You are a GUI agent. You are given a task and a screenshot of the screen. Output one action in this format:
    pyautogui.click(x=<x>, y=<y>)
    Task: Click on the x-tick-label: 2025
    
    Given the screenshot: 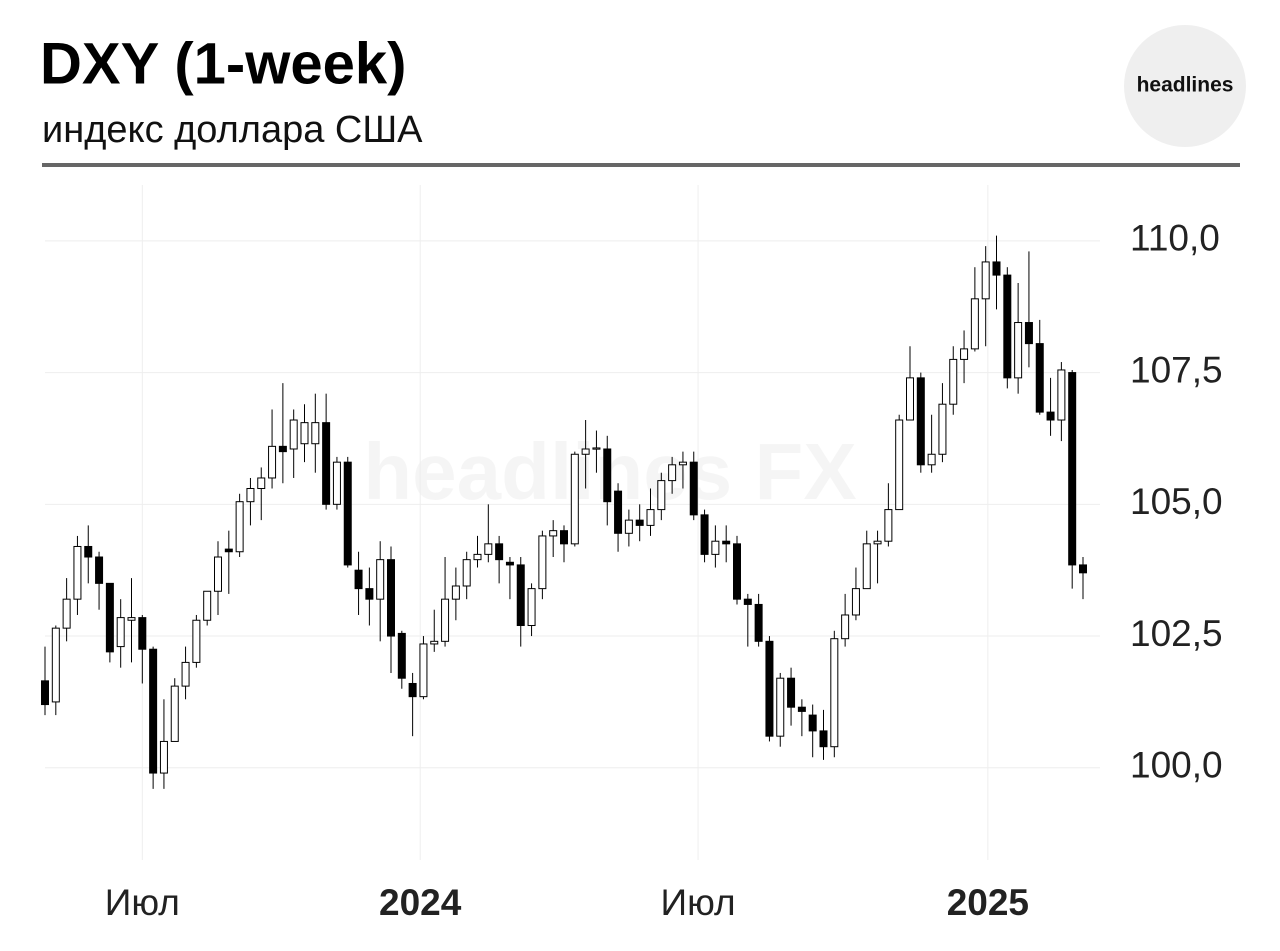 What is the action you would take?
    pyautogui.click(x=988, y=902)
    